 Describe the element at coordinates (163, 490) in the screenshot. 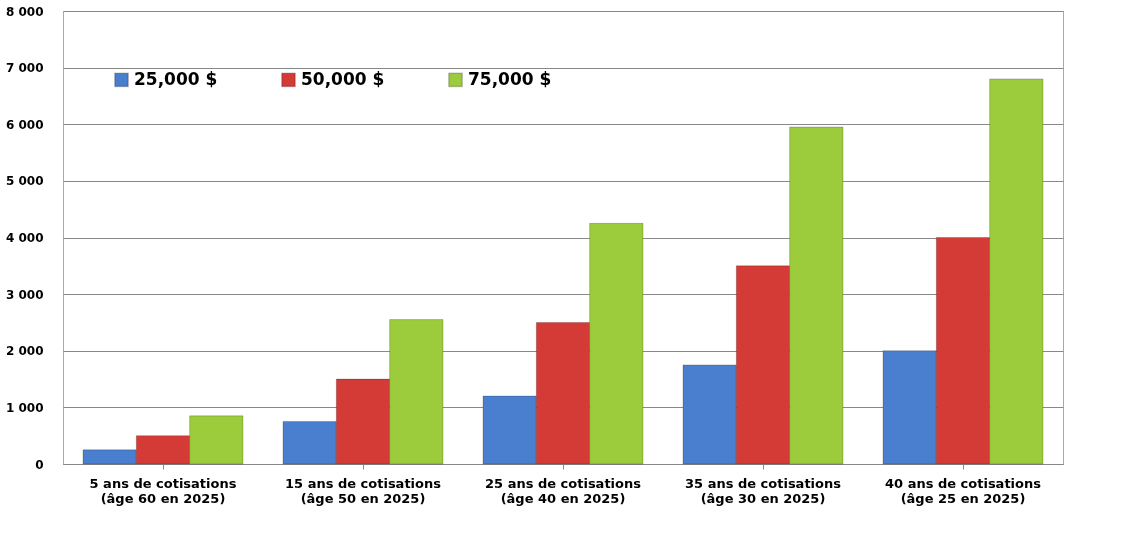

I see `x-tick-label: 5 ans de cotisations (âge 60 en 2025)` at that location.